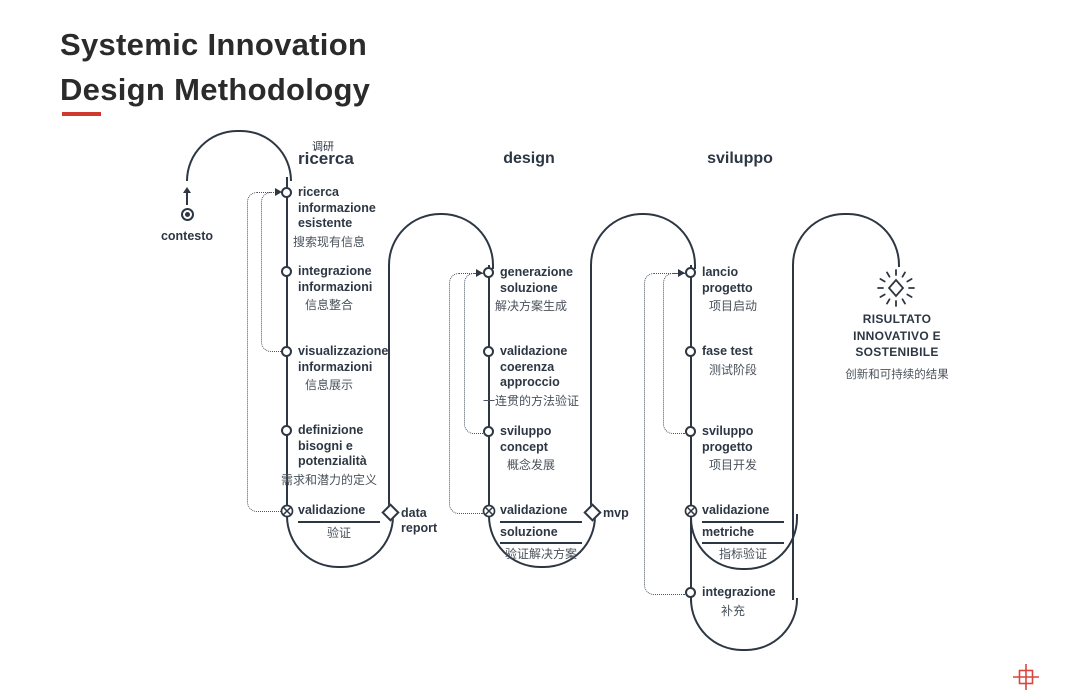 The height and width of the screenshot is (700, 1080). Describe the element at coordinates (681, 273) in the screenshot. I see `feedback-arrow-sviluppo` at that location.